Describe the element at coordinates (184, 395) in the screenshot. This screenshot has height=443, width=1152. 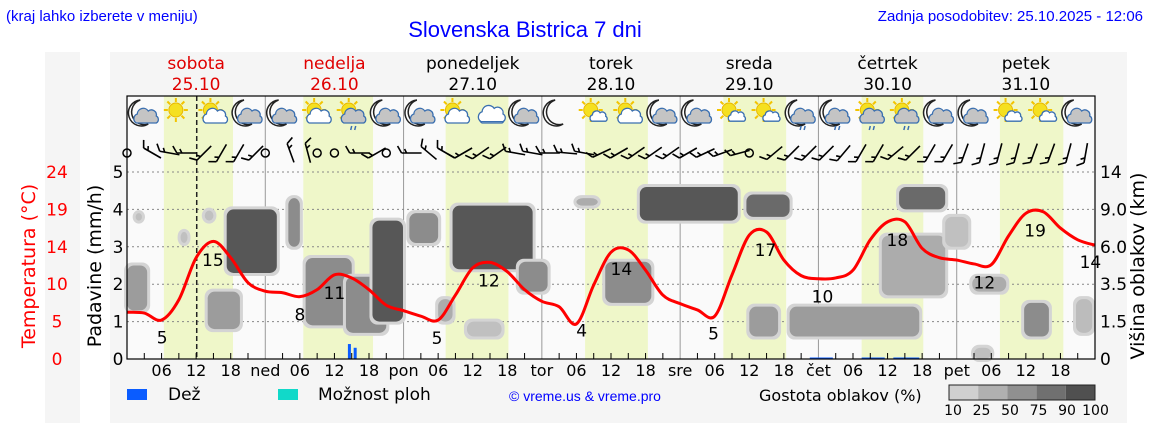
I see `rain-legend-label: Dež` at that location.